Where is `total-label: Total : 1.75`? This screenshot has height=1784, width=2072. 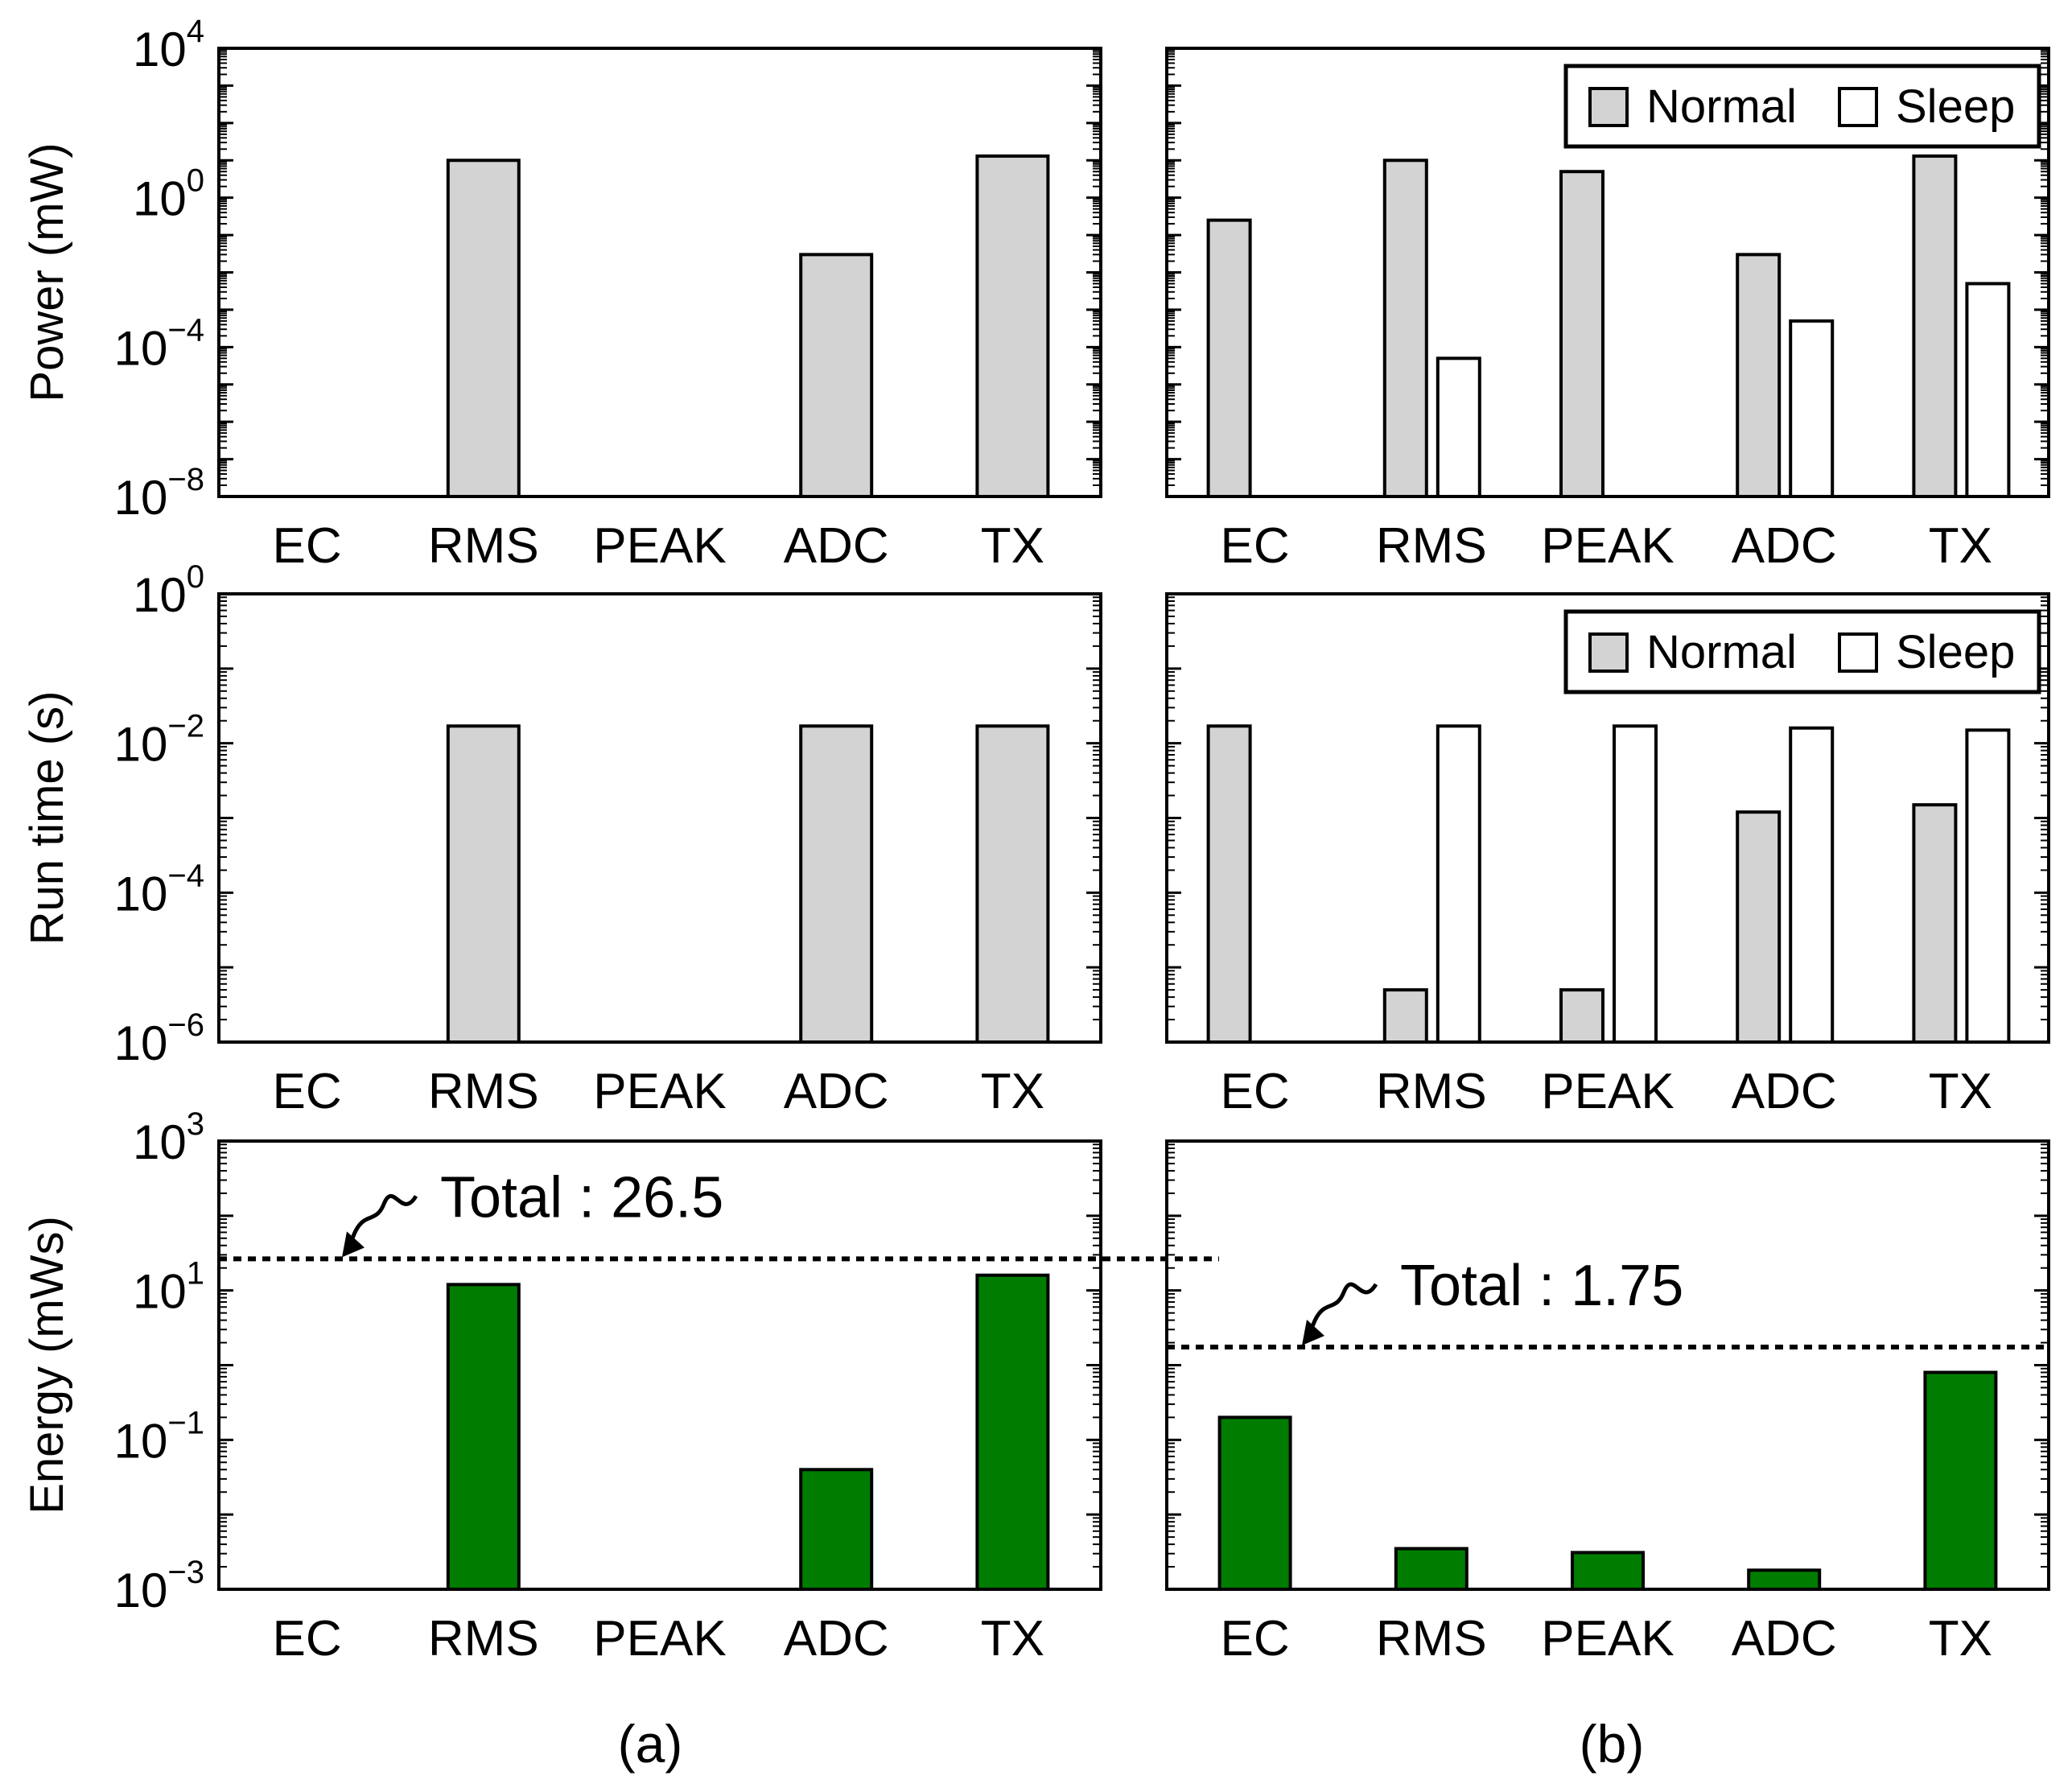
total-label: Total : 1.75 is located at coordinates (1541, 1286).